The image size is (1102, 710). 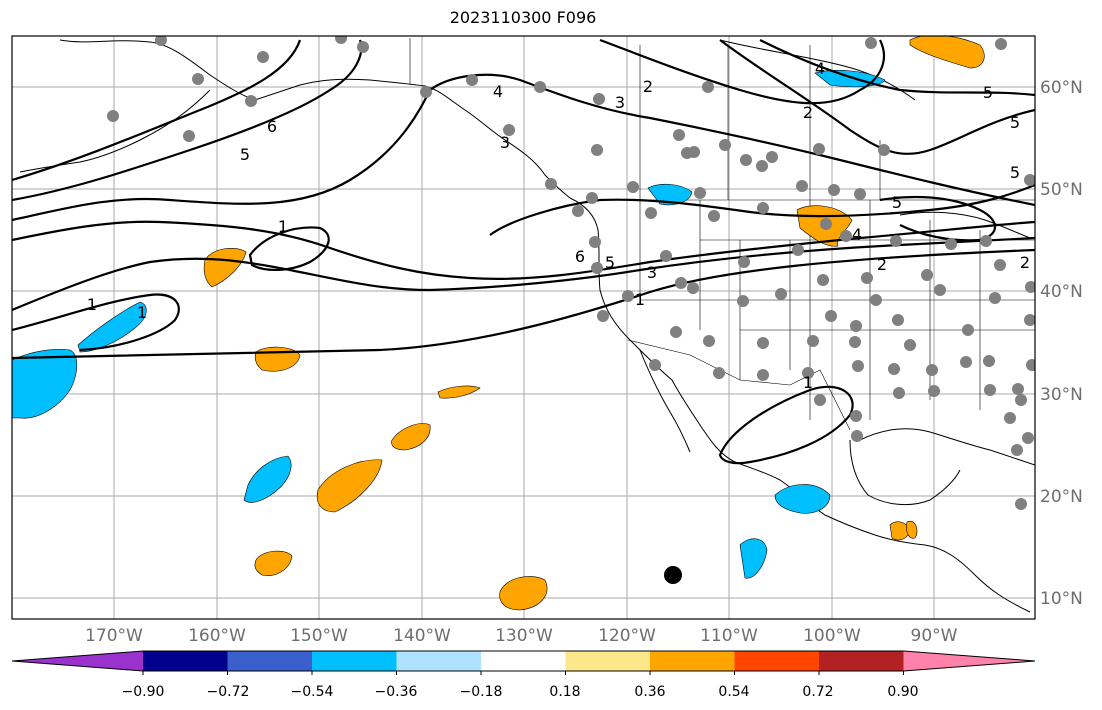 I want to click on colorbar-label: −0.18, so click(x=481, y=692).